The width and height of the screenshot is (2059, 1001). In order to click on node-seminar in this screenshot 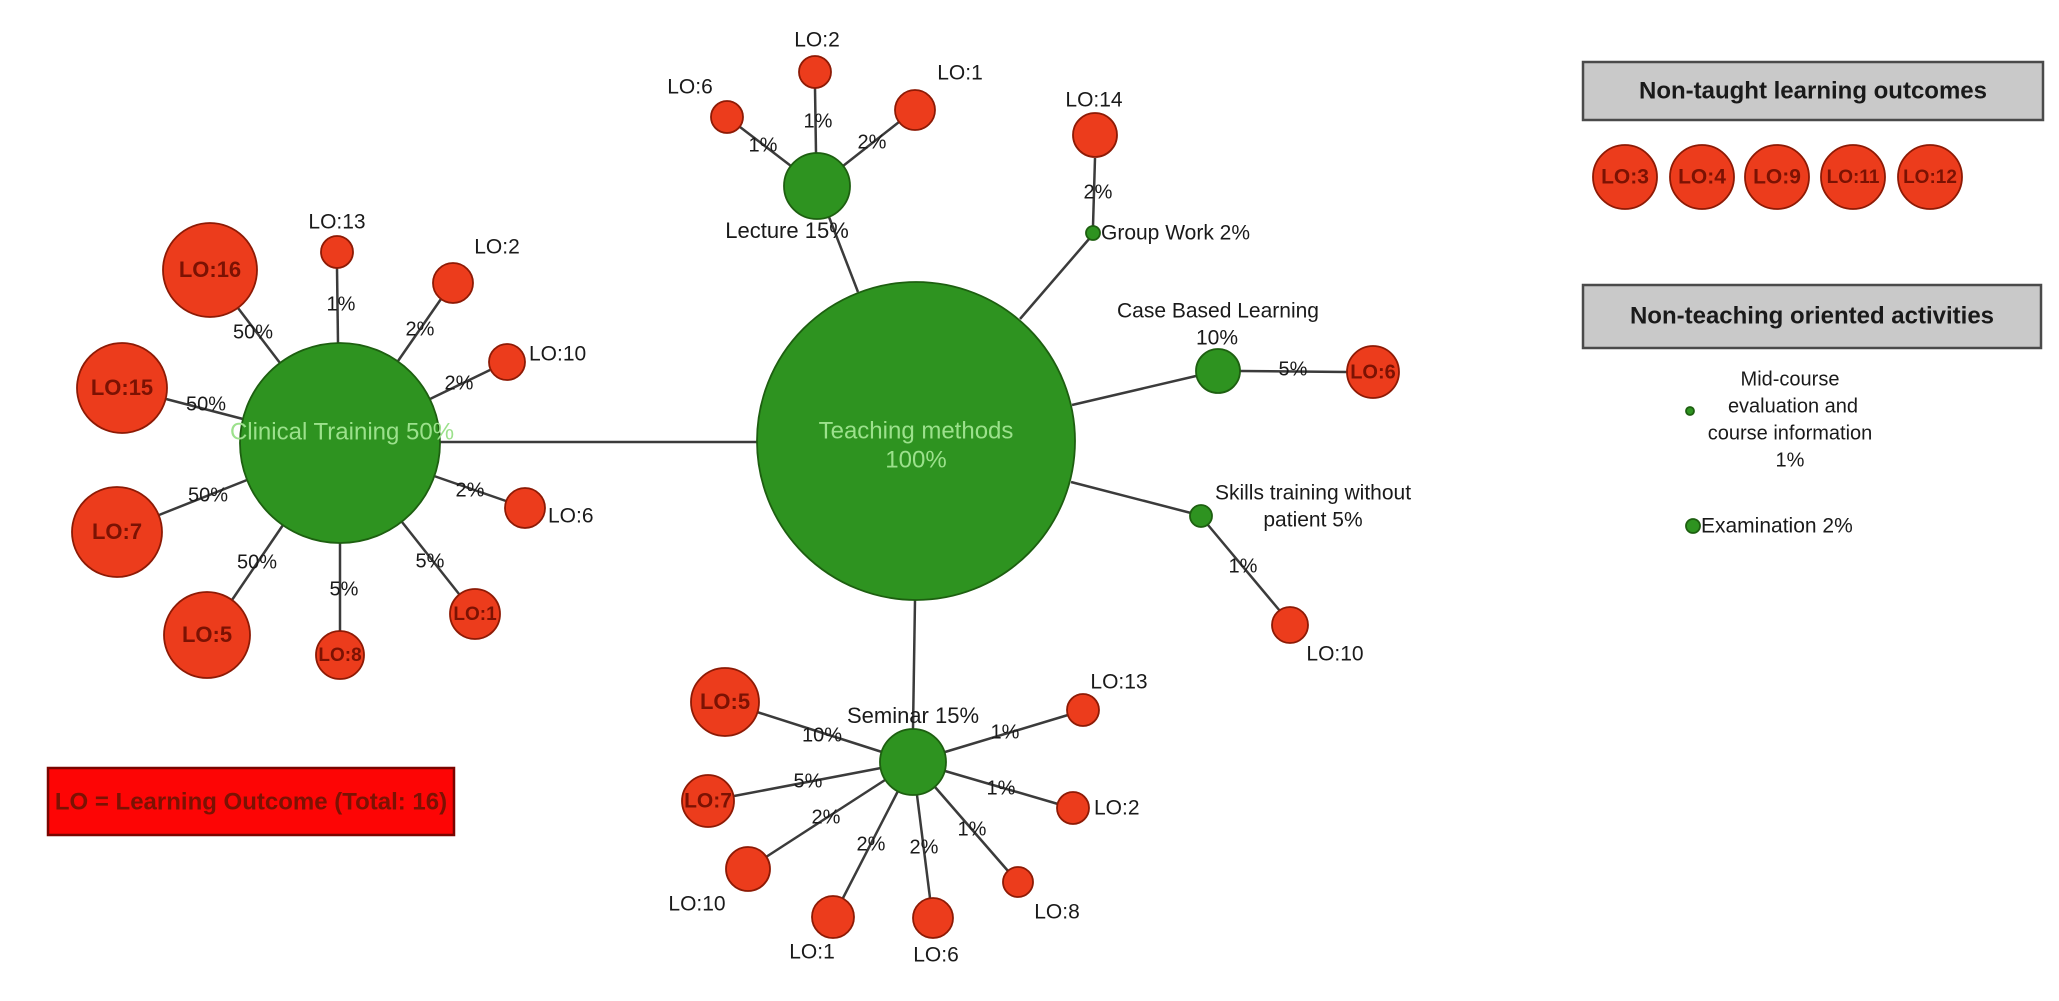, I will do `click(913, 762)`.